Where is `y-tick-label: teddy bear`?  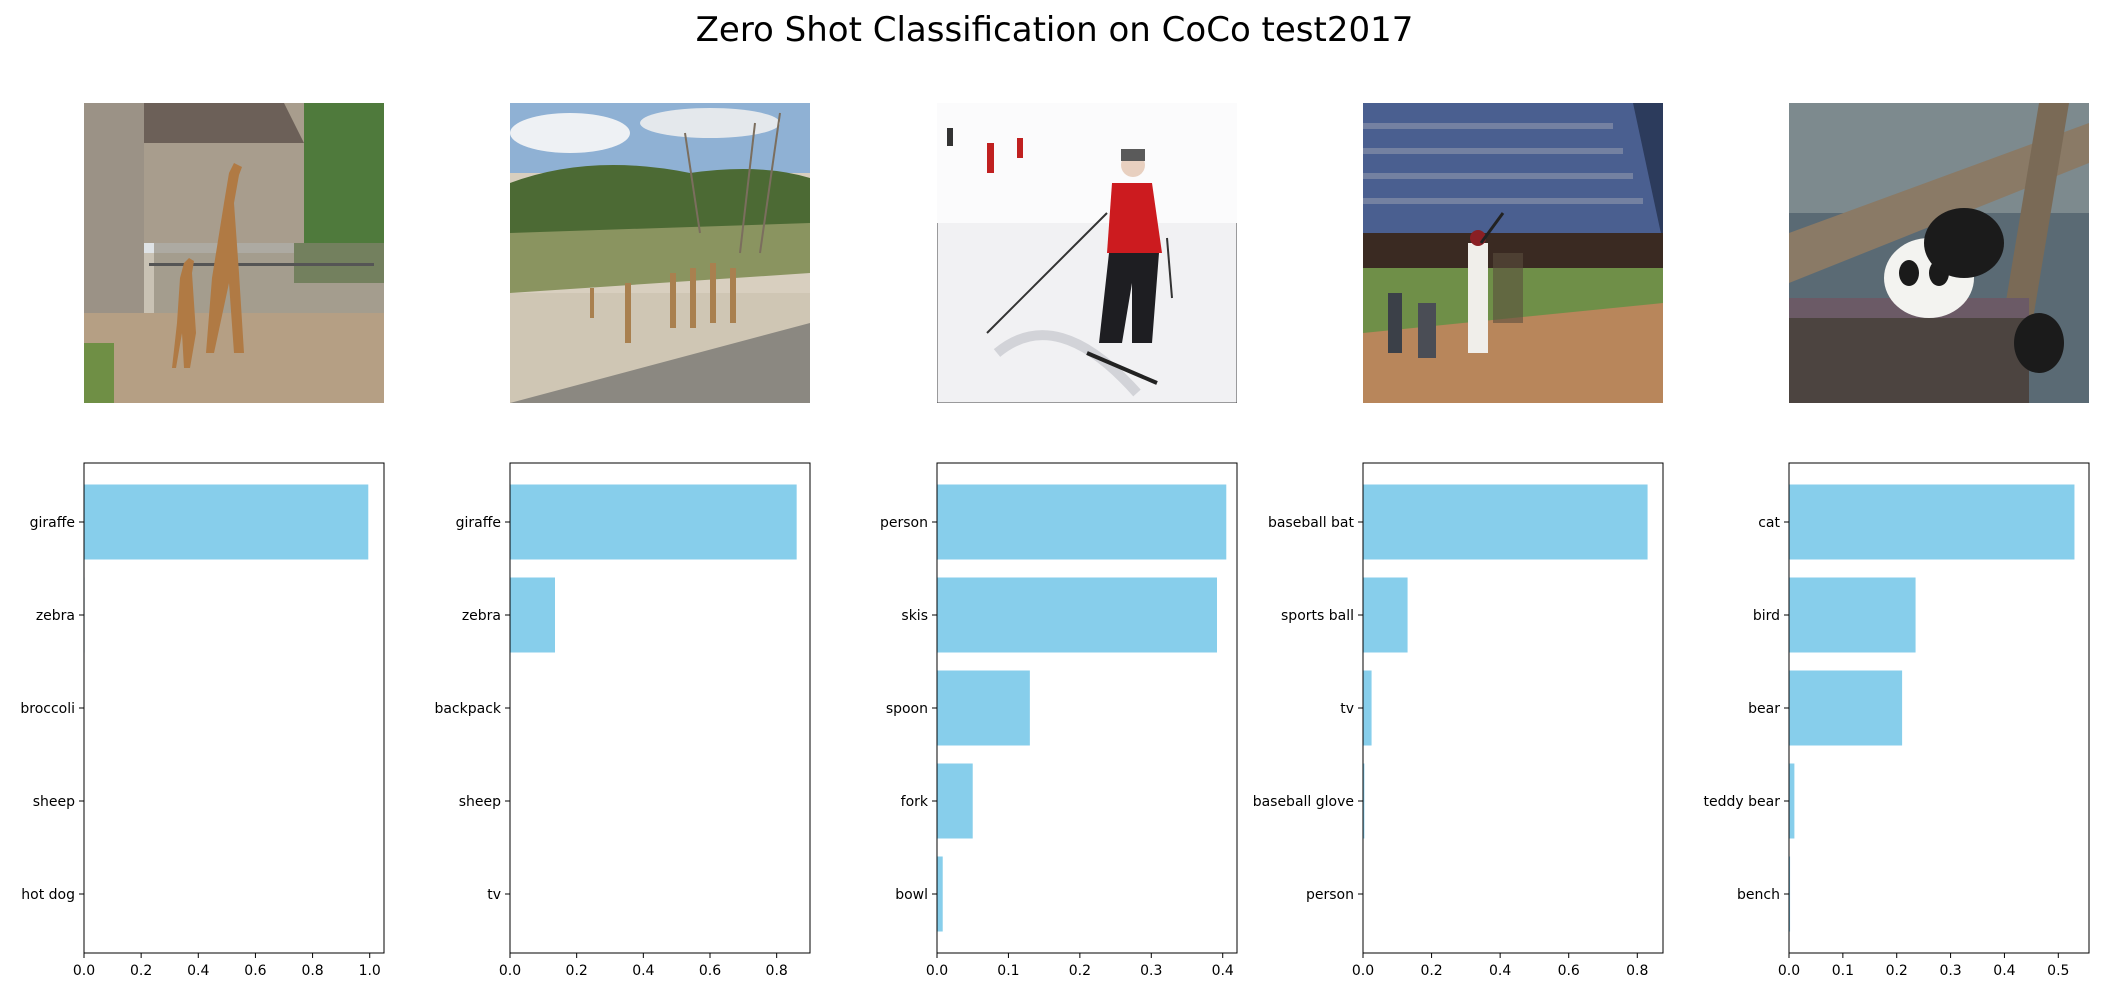
y-tick-label: teddy bear is located at coordinates (1742, 802).